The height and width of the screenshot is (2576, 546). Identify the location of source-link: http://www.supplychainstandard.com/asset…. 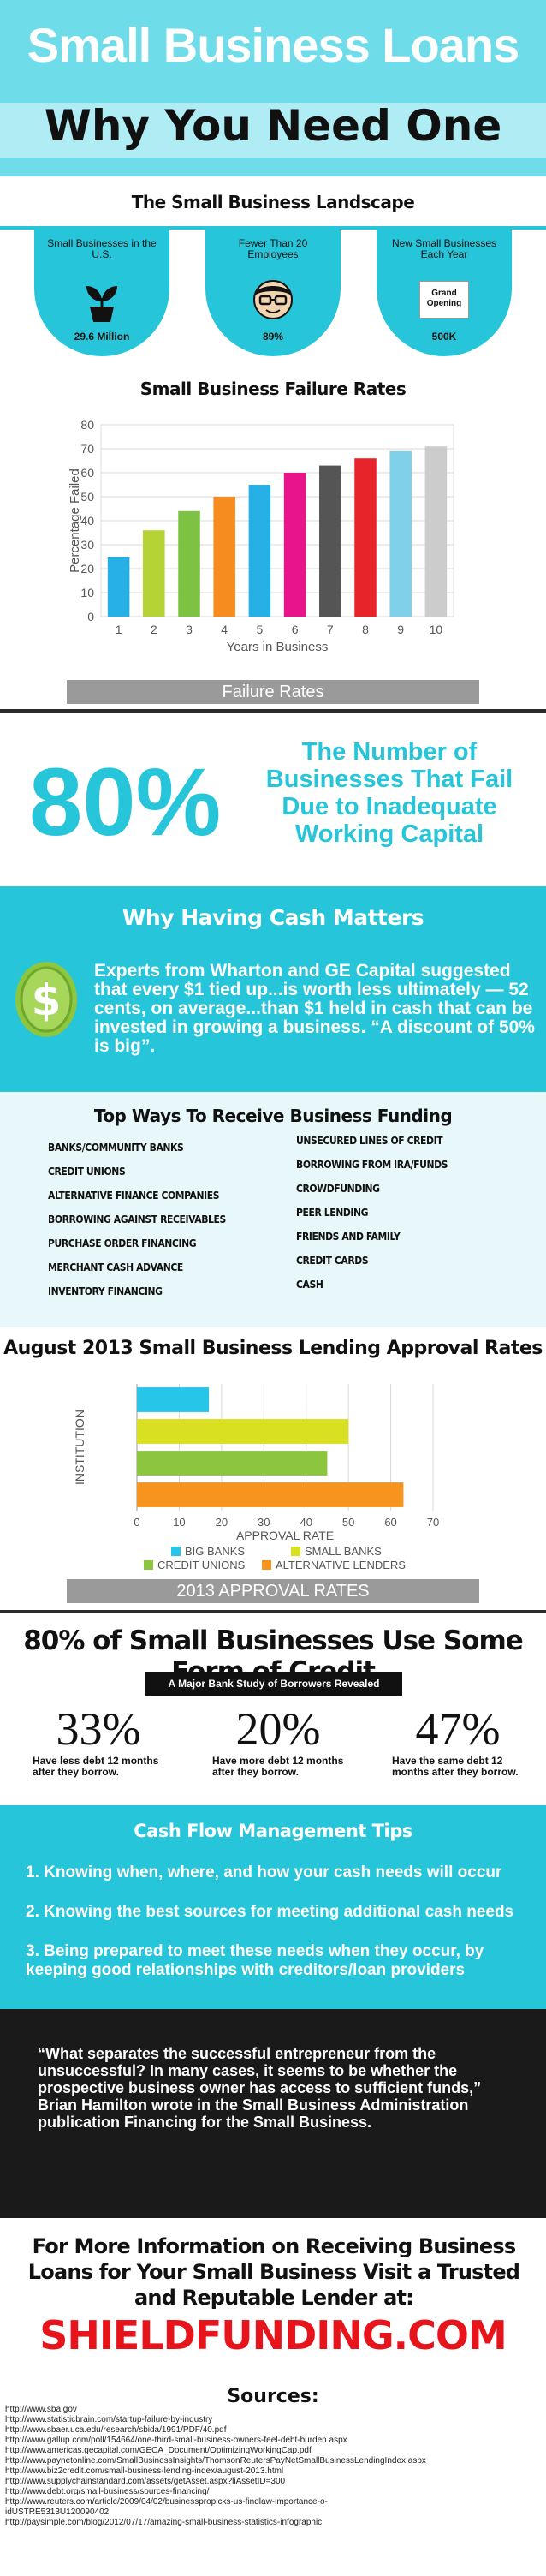
(146, 2481).